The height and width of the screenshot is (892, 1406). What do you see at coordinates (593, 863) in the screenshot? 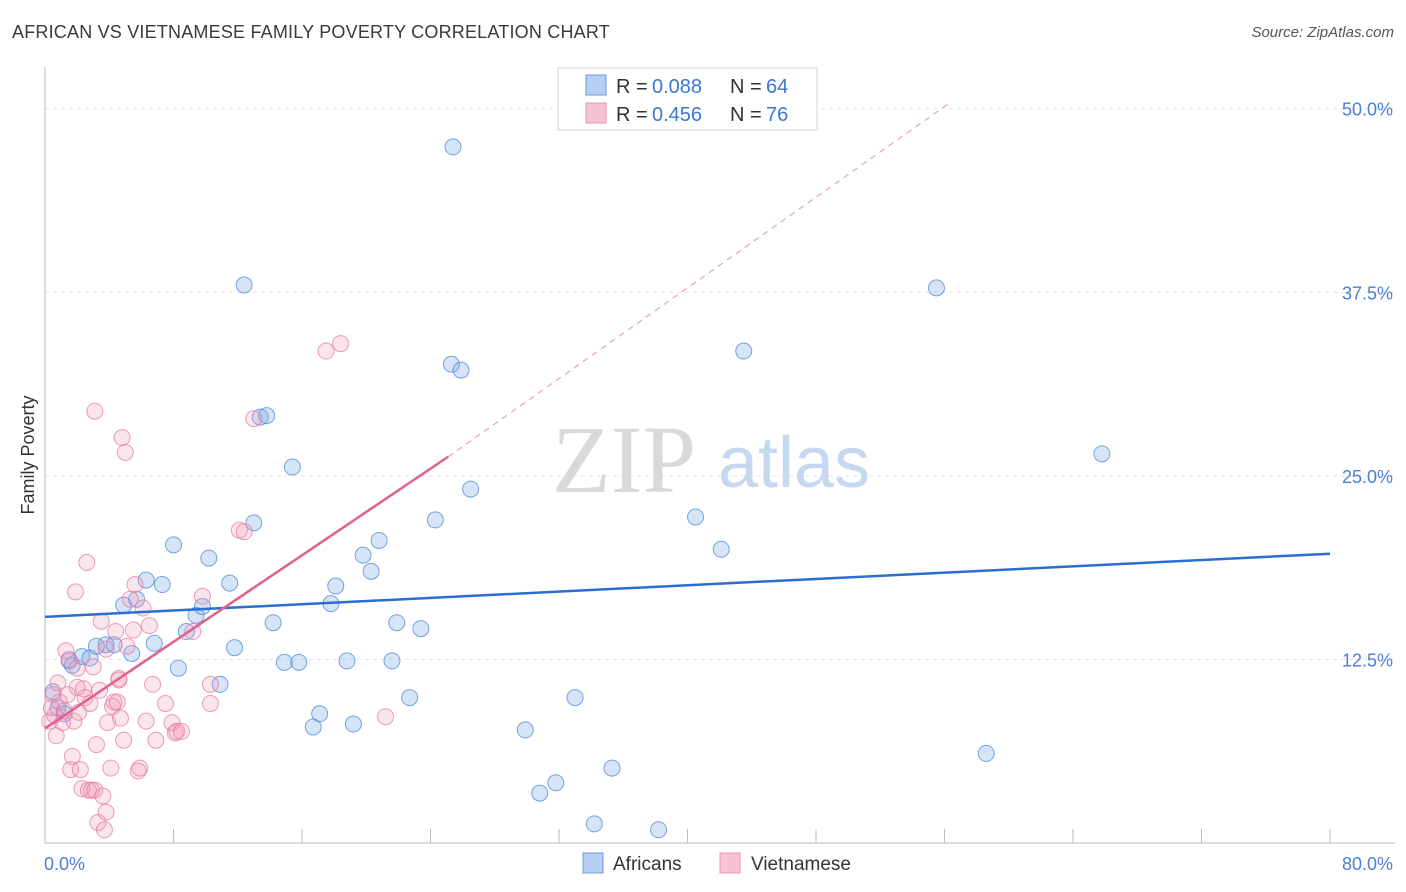
I see `bottom-legend-swatch-africans` at bounding box center [593, 863].